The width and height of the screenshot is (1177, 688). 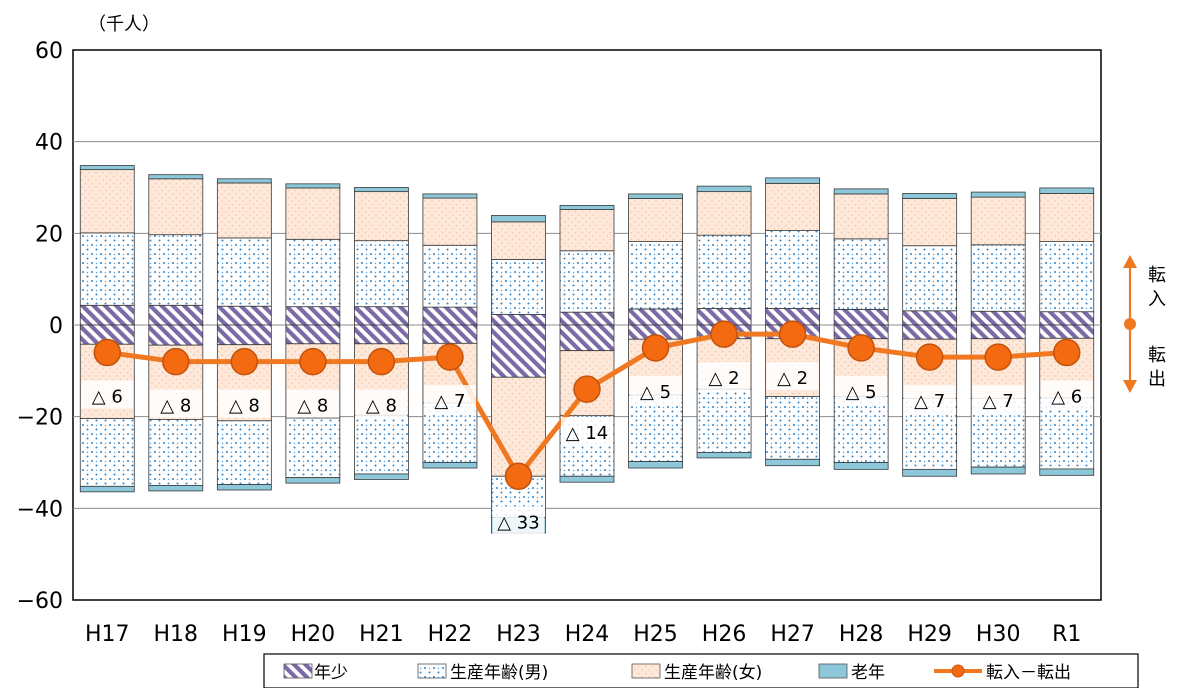 What do you see at coordinates (298, 671) in the screenshot?
I see `legend-swatch-child` at bounding box center [298, 671].